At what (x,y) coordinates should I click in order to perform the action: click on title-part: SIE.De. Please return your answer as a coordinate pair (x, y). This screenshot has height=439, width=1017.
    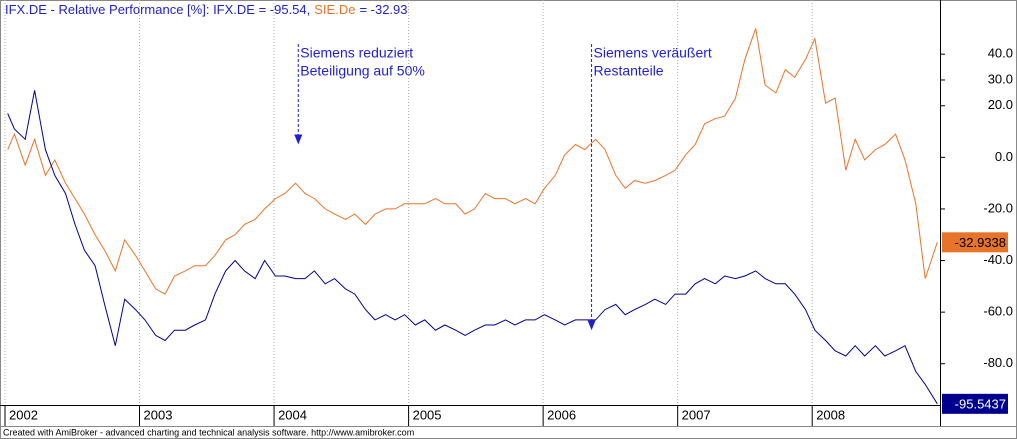
    Looking at the image, I should click on (334, 9).